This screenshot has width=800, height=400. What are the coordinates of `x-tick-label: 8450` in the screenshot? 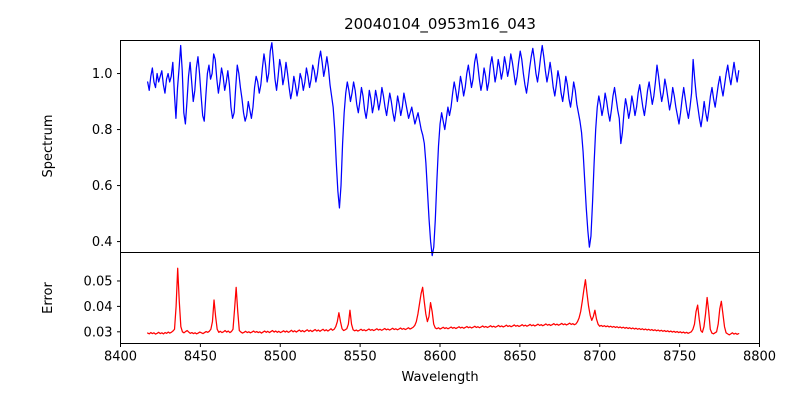 It's located at (200, 357).